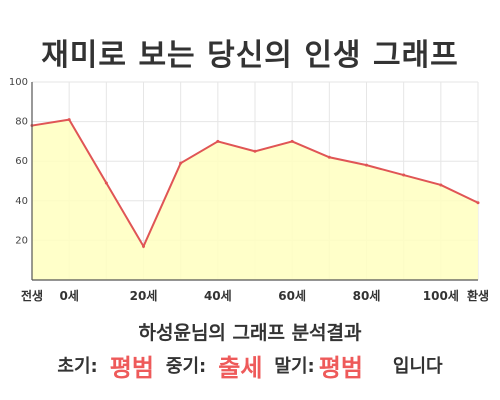 This screenshot has height=400, width=500. What do you see at coordinates (18, 82) in the screenshot?
I see `y-tick-label: 100` at bounding box center [18, 82].